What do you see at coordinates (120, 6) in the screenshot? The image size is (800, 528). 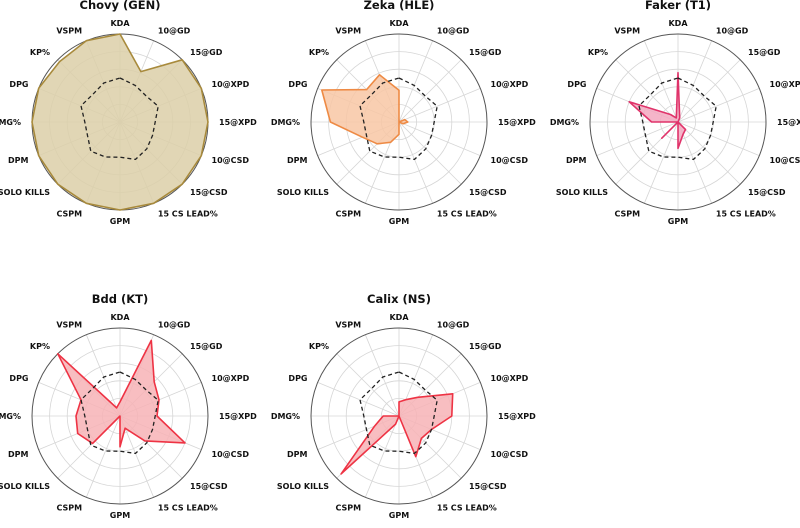 I see `chart-title: Chovy (GEN)` at bounding box center [120, 6].